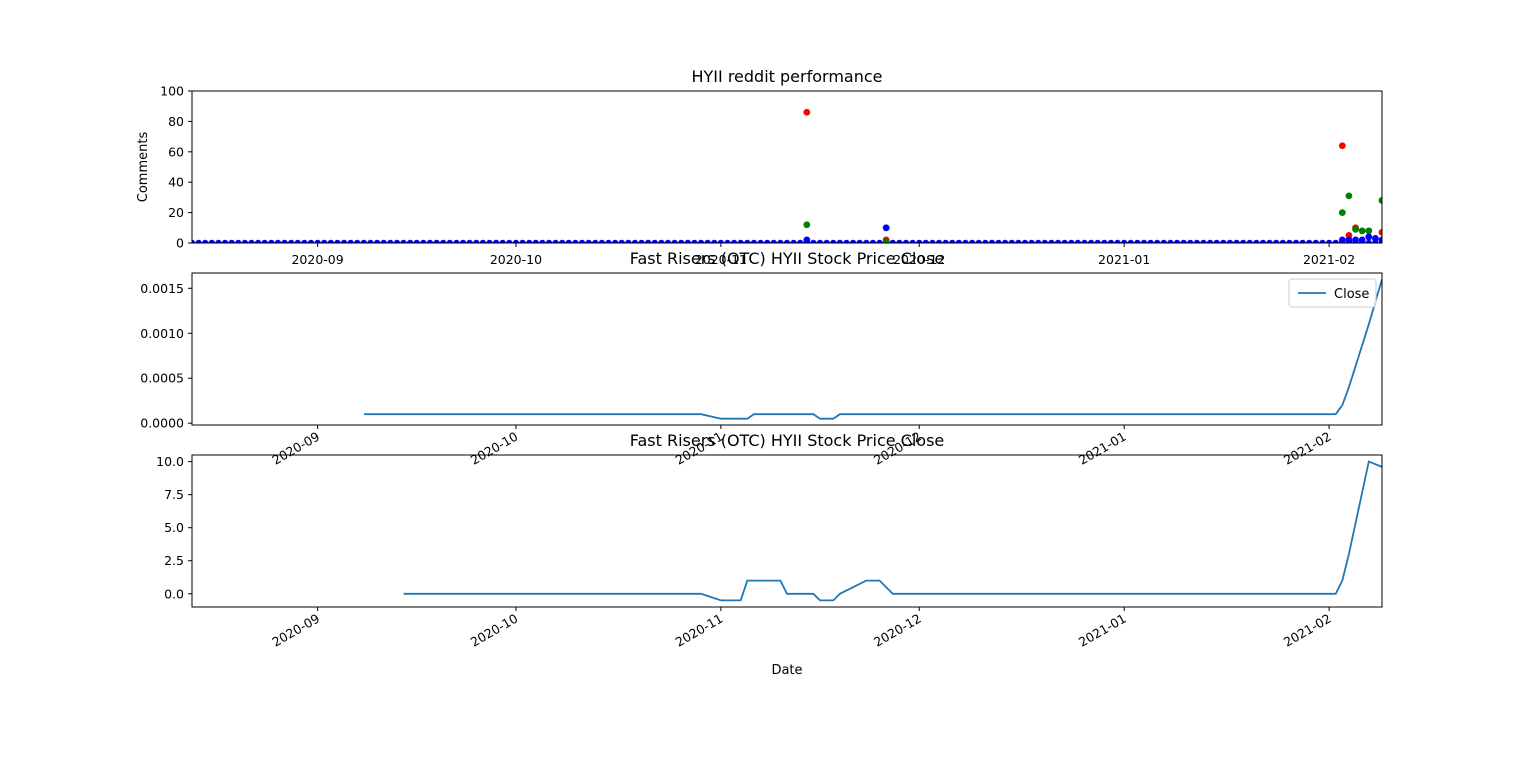  What do you see at coordinates (162, 333) in the screenshot?
I see `y-tick-label: 0.0010` at bounding box center [162, 333].